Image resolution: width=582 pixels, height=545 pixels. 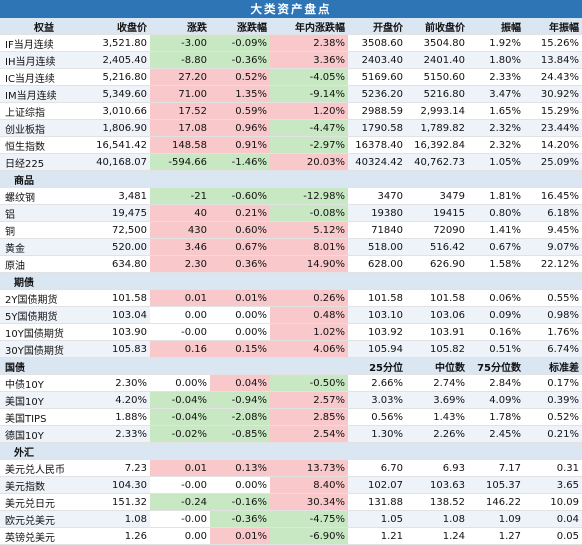 What do you see at coordinates (377, 230) in the screenshot?
I see `table-cell: 71840` at bounding box center [377, 230].